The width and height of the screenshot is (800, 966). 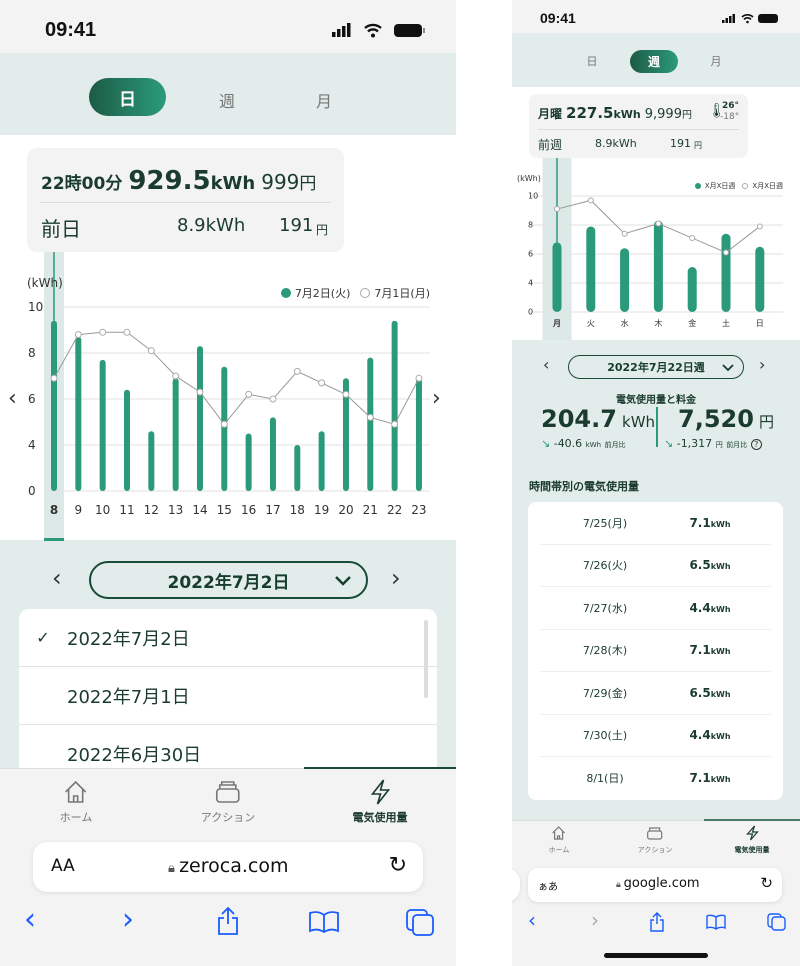 I want to click on yen-total: 7,520 円, so click(x=726, y=419).